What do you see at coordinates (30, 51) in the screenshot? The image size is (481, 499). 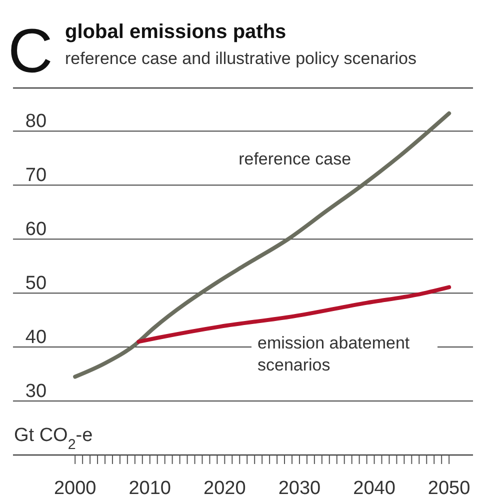 I see `text: C` at bounding box center [30, 51].